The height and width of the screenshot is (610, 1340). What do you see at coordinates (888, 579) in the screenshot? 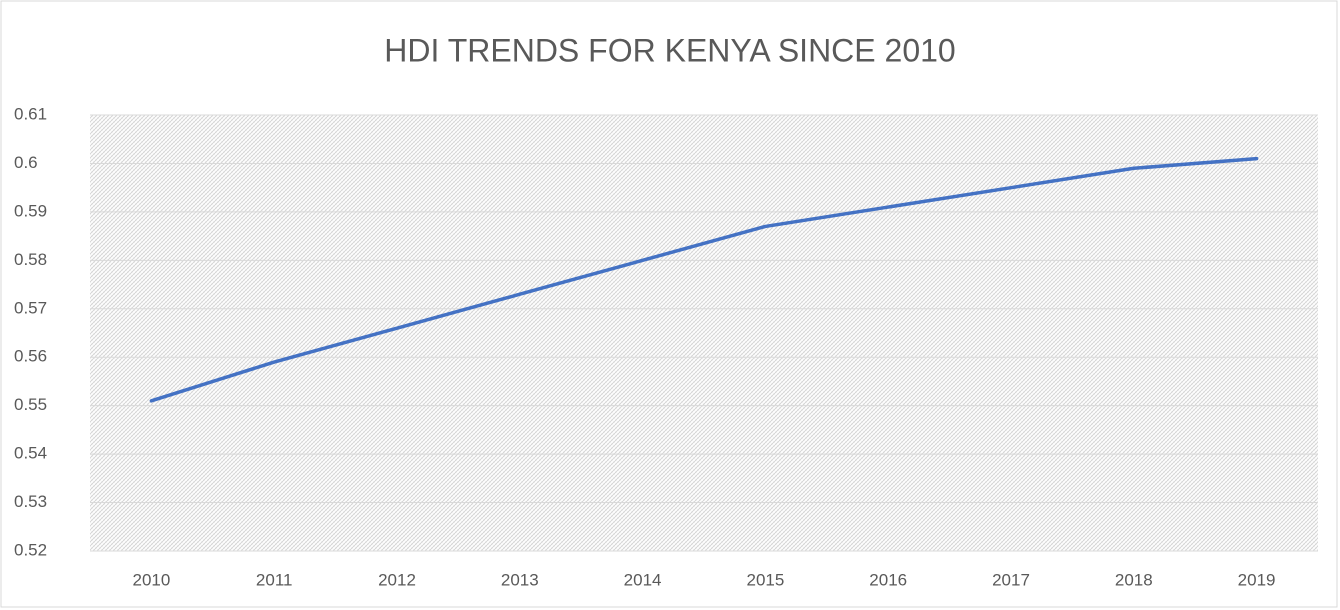
I see `x-tick-label: 2016` at bounding box center [888, 579].